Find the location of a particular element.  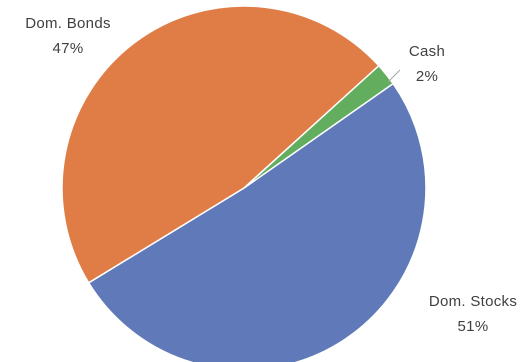

slice-label-dom-bonds-percent: 47% is located at coordinates (68, 48).